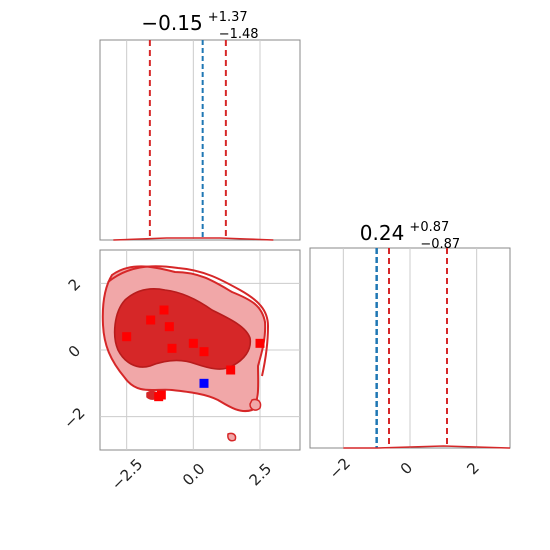 Image resolution: width=550 pixels, height=550 pixels. Describe the element at coordinates (232, 437) in the screenshot. I see `contour-blob-bottom` at that location.